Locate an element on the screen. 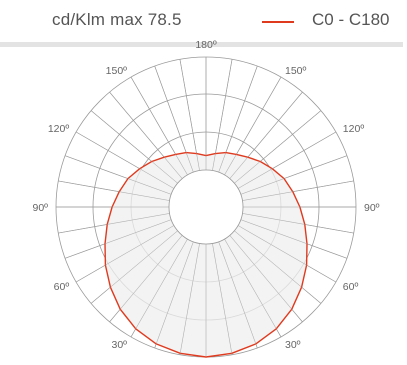 Image resolution: width=407 pixels, height=365 pixels. header-divider is located at coordinates (201, 44).